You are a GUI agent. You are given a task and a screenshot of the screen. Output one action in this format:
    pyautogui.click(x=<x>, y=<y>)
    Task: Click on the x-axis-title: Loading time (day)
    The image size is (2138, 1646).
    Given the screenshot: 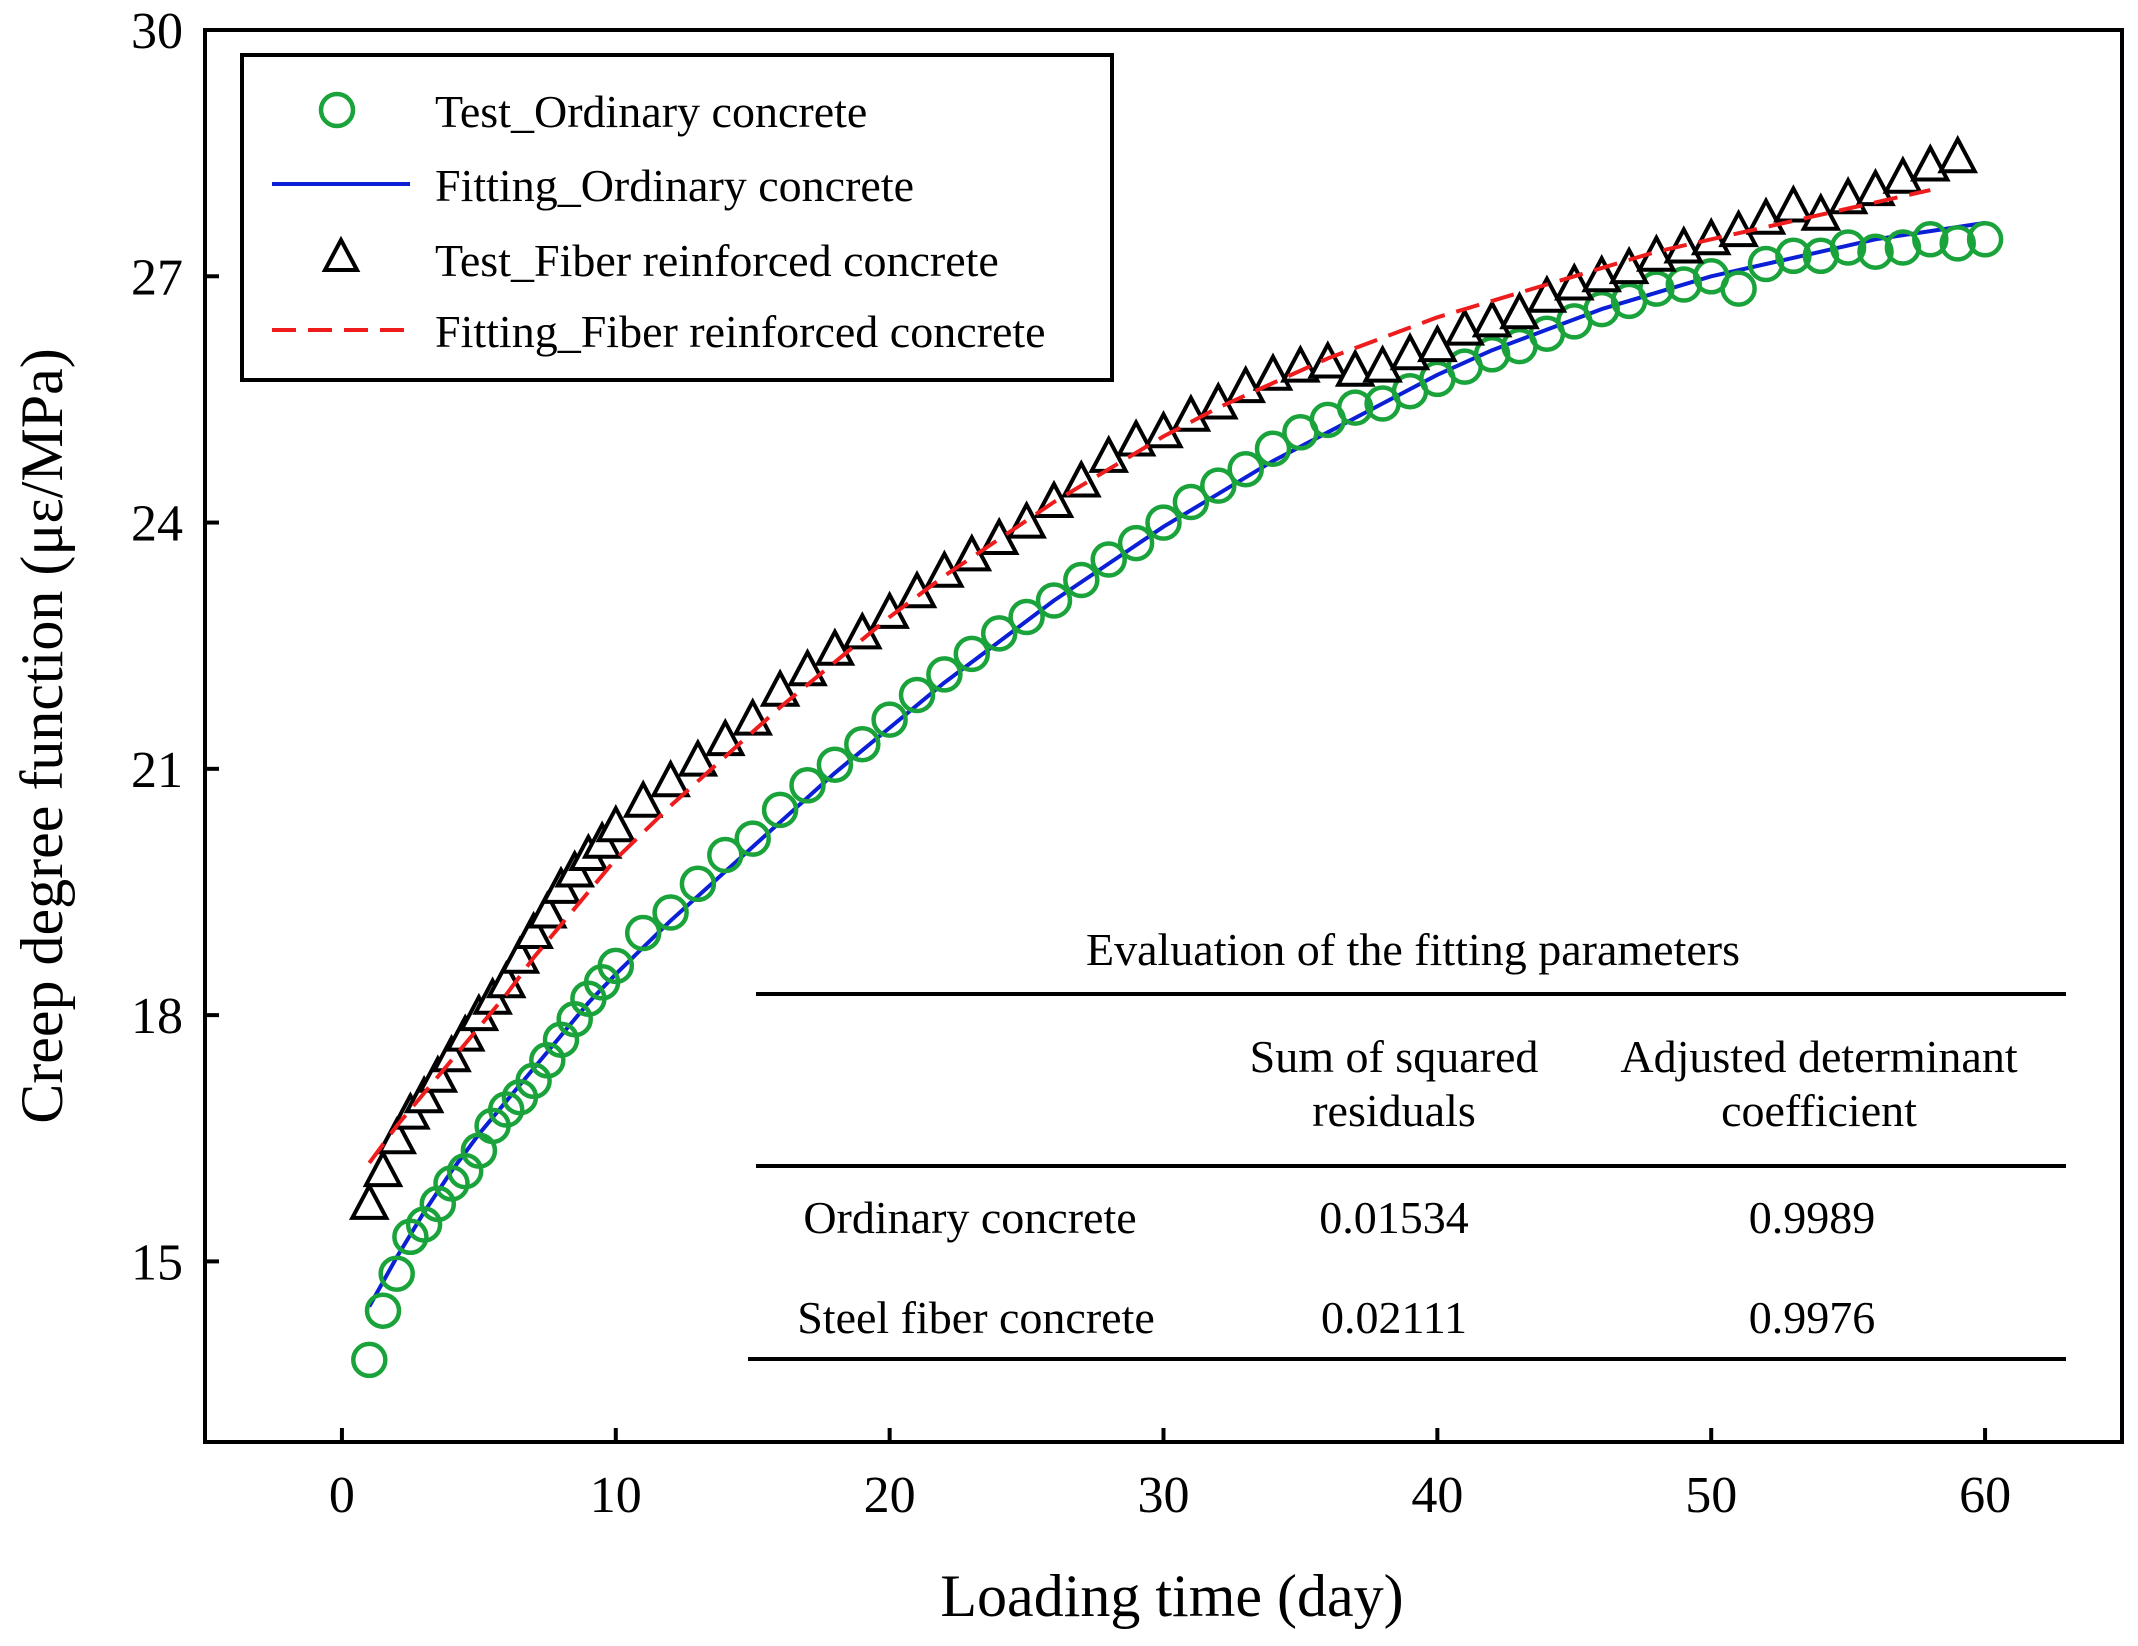 What is the action you would take?
    pyautogui.click(x=1171, y=1596)
    